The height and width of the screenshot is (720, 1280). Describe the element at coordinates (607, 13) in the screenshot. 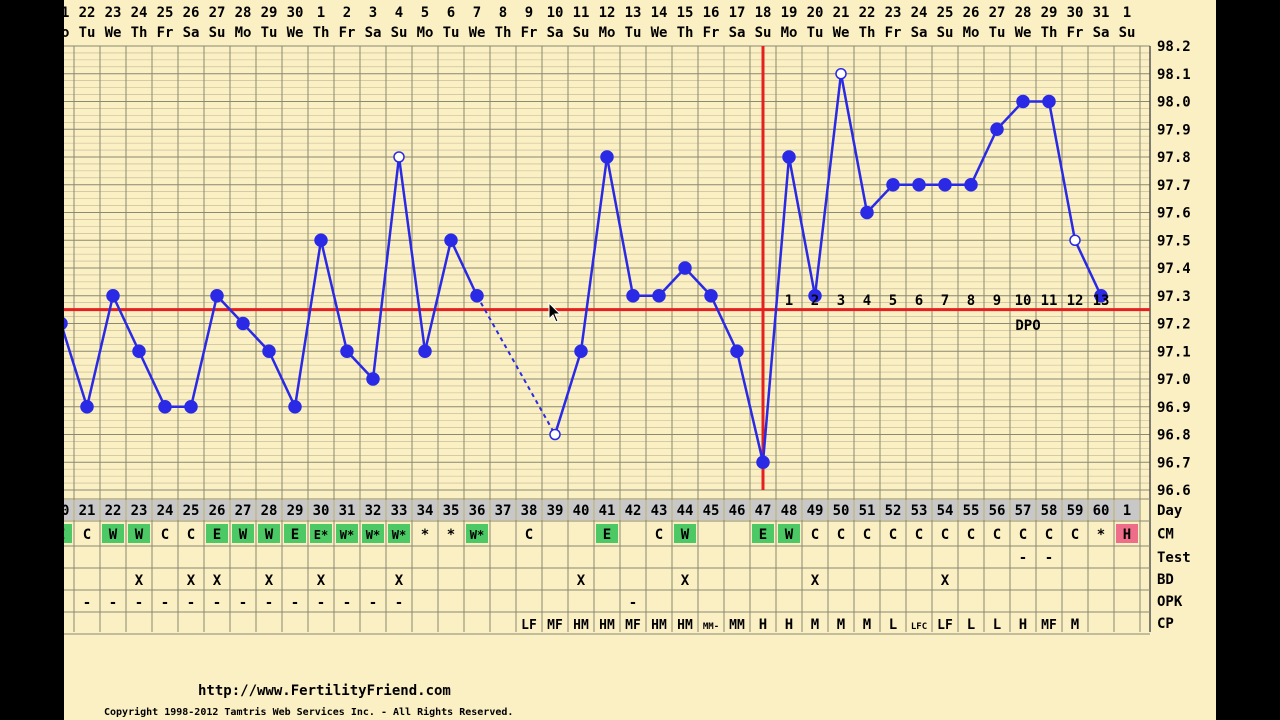

I see `date-label: 12` at that location.